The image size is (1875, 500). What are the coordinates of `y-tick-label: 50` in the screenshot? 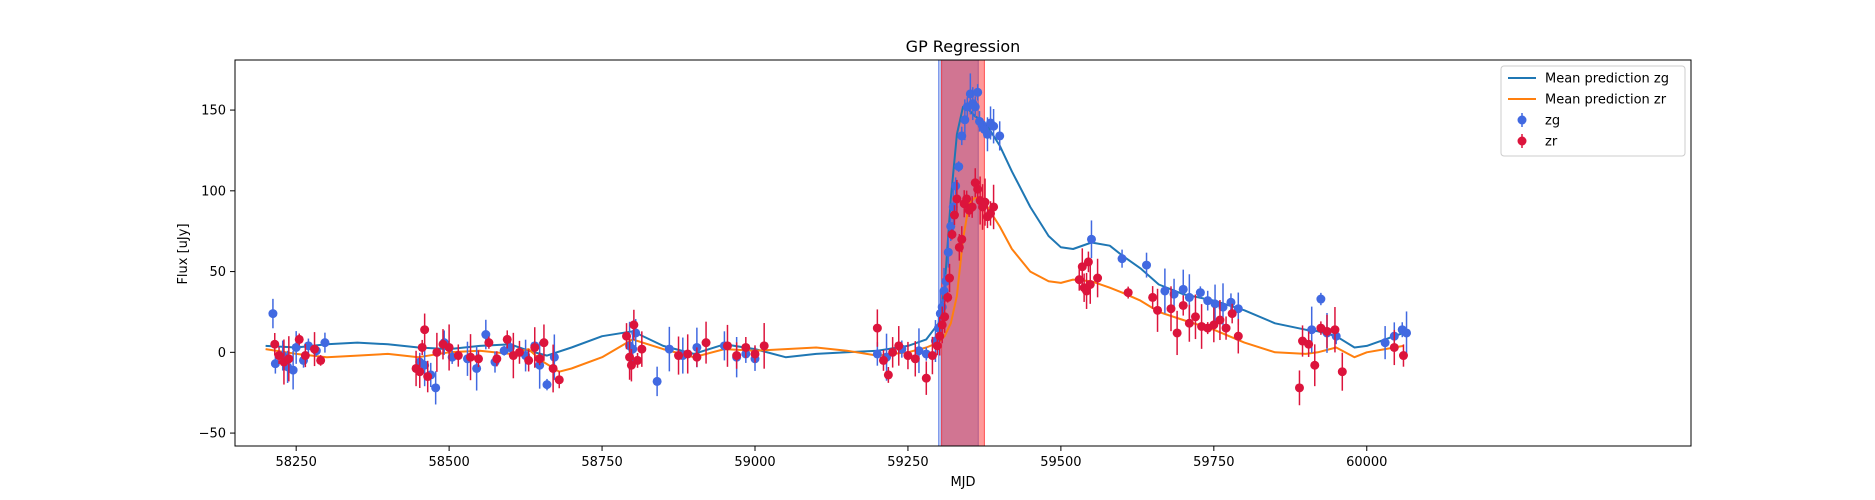 It's located at (217, 272).